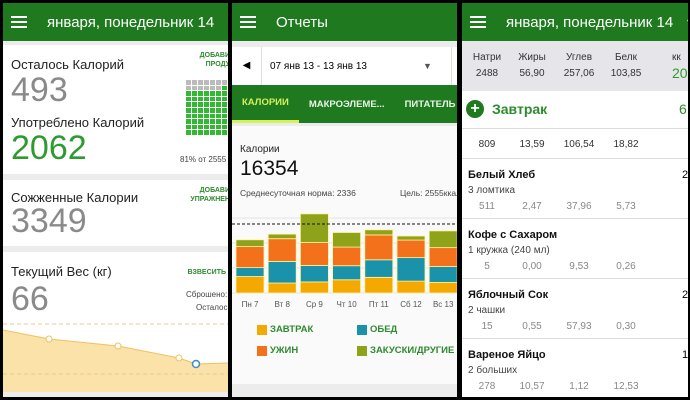 The image size is (690, 400). I want to click on value: 12,53, so click(626, 386).